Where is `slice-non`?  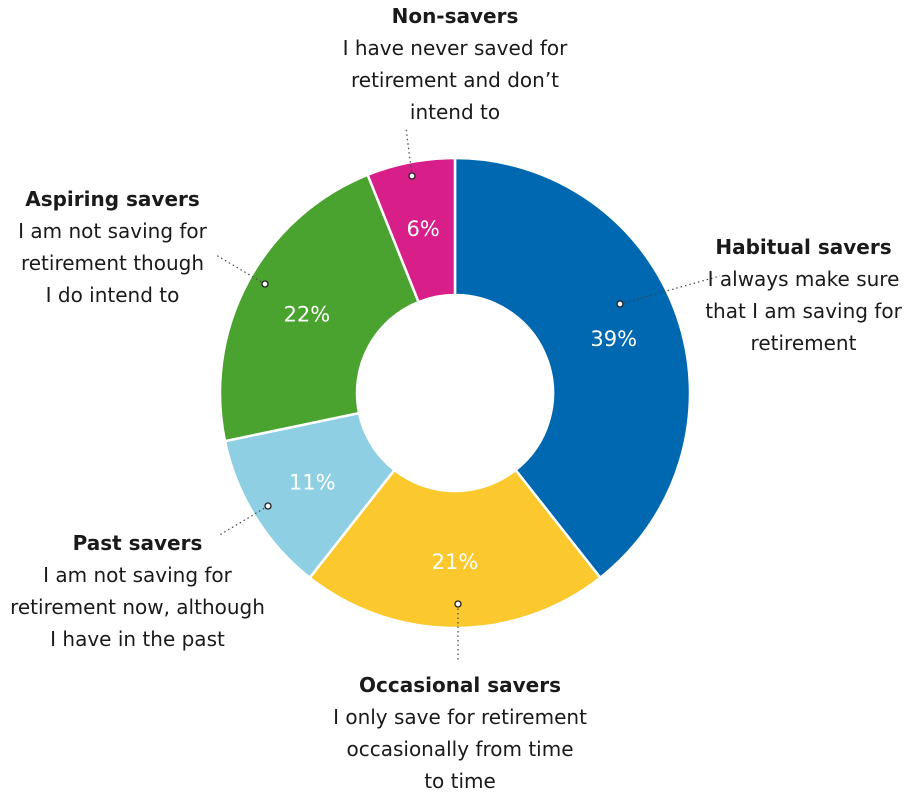
slice-non is located at coordinates (411, 230).